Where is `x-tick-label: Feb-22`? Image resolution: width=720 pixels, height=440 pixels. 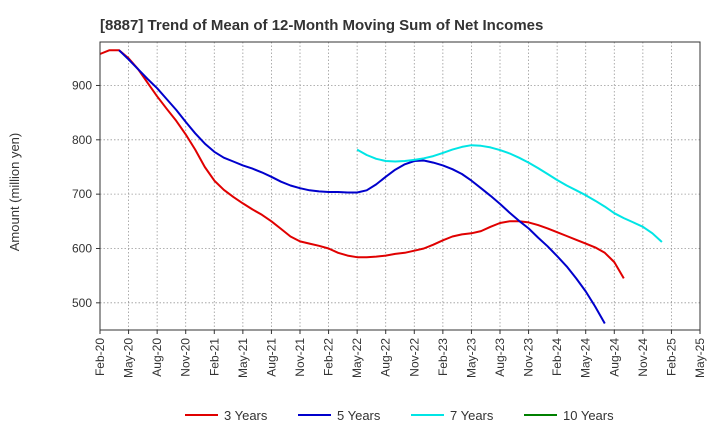 x-tick-label: Feb-22 is located at coordinates (329, 357).